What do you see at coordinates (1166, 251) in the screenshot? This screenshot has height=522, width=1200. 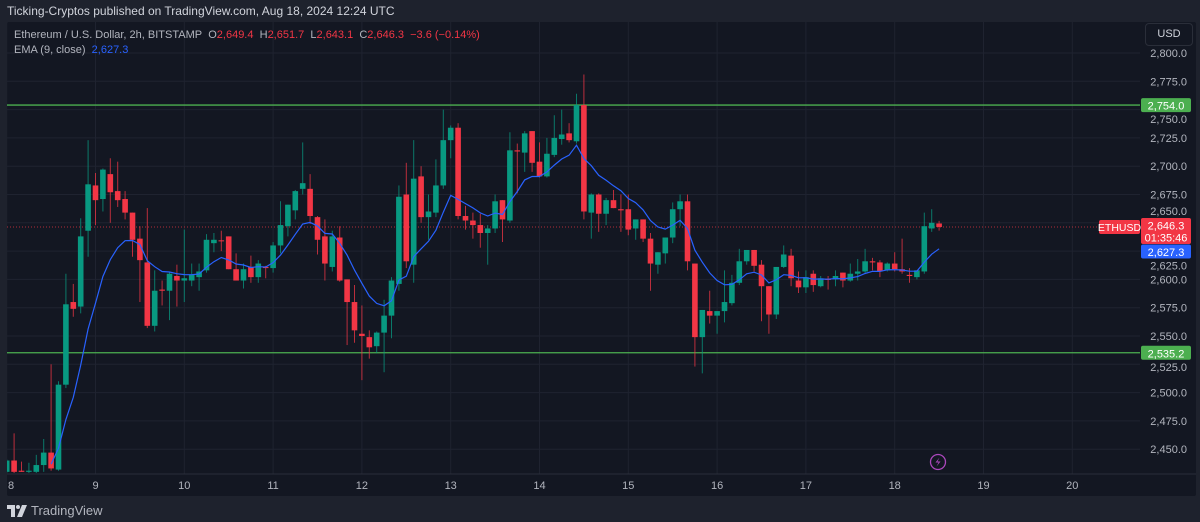 I see `ema-price-badge-bg` at bounding box center [1166, 251].